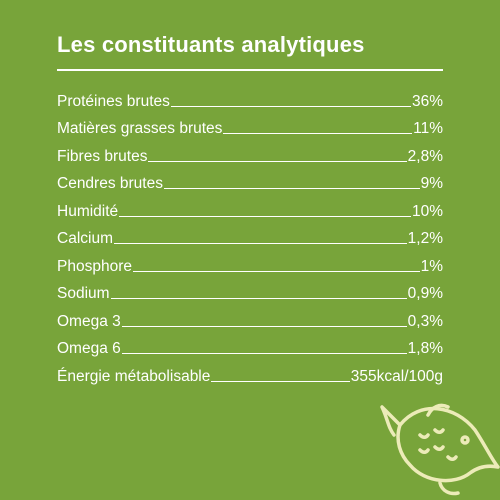 This screenshot has width=500, height=500. What do you see at coordinates (250, 125) in the screenshot?
I see `row: Matières grasses brutes 11%` at bounding box center [250, 125].